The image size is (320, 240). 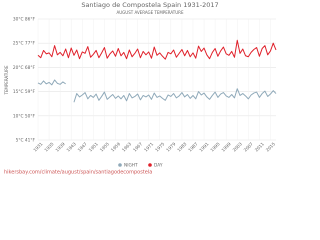 What do you see at coordinates (271, 147) in the screenshot?
I see `x-tick-label: 2015` at bounding box center [271, 147].